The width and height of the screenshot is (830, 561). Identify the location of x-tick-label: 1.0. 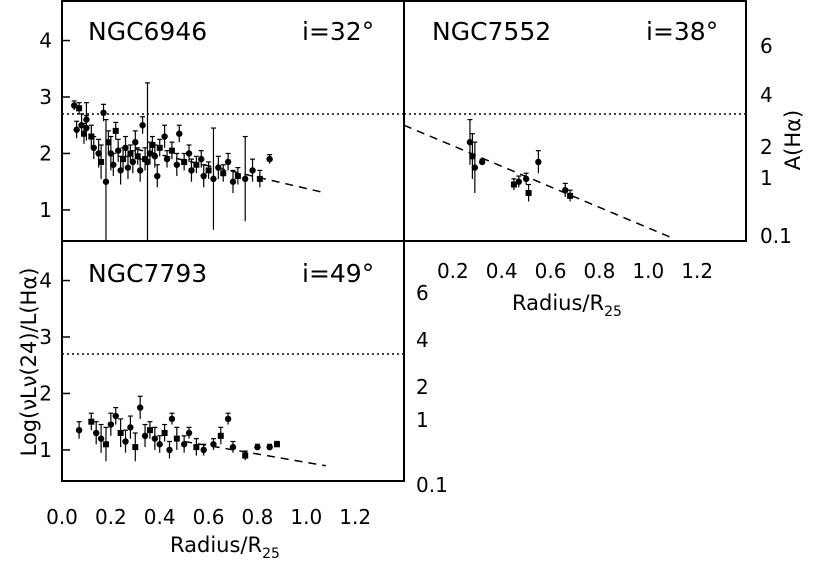
(306, 517).